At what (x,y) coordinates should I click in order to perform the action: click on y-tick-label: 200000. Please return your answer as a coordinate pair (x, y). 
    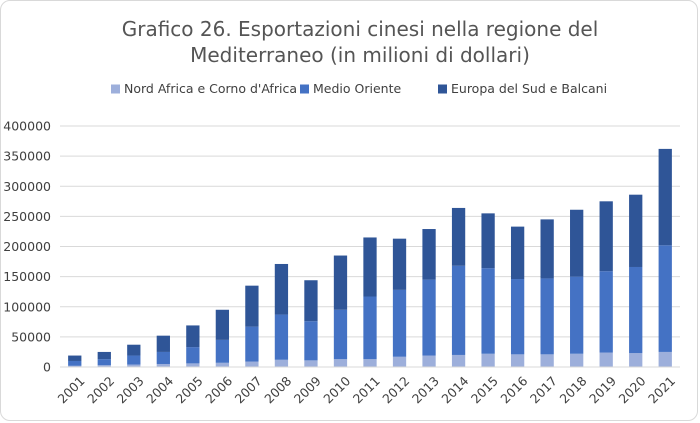
    Looking at the image, I should click on (27, 246).